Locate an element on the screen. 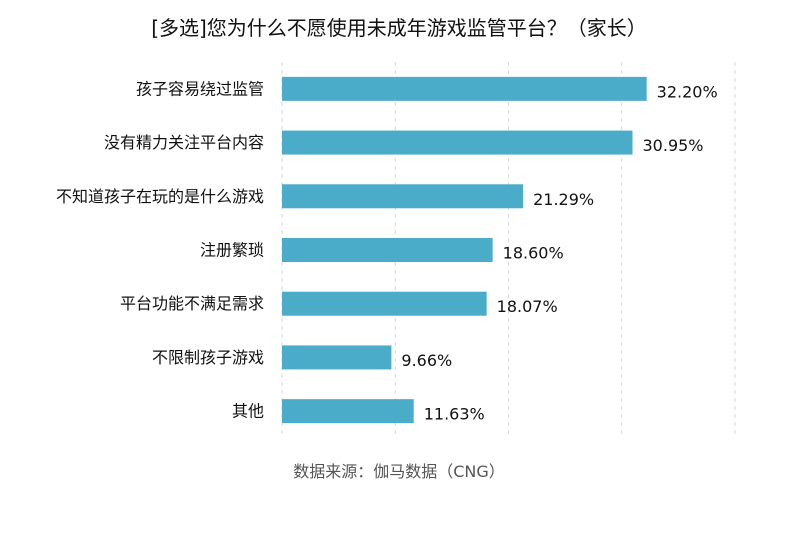  chart-title: [多选]您为什么不愿使用未成年游戏监管平台？（家长） is located at coordinates (399, 28).